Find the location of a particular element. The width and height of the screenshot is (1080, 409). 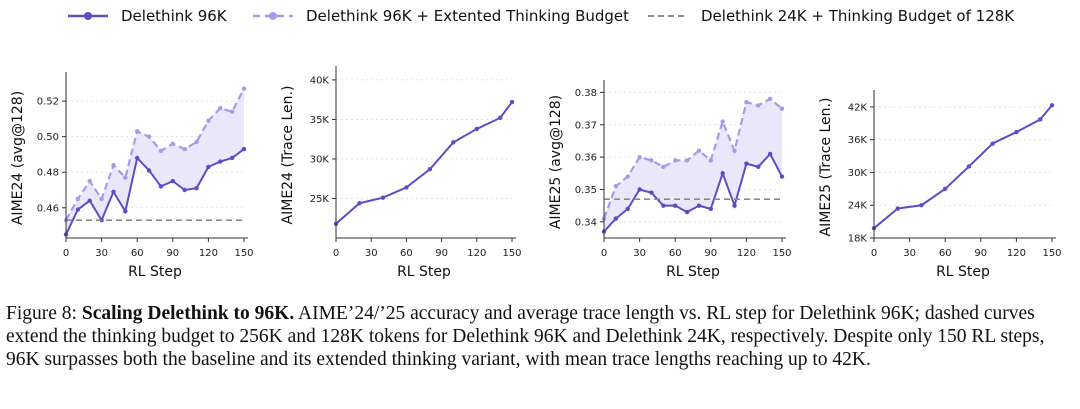

y-tick-label: 0.37 is located at coordinates (586, 125).